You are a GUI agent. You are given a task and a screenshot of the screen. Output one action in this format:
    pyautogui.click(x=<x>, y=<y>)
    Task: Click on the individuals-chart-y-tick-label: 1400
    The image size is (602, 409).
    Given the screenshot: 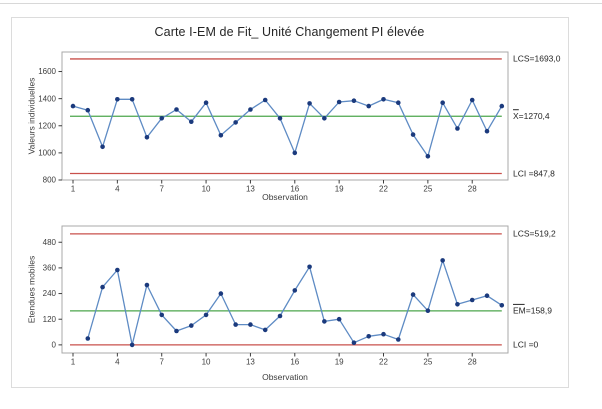 What is the action you would take?
    pyautogui.click(x=47, y=98)
    